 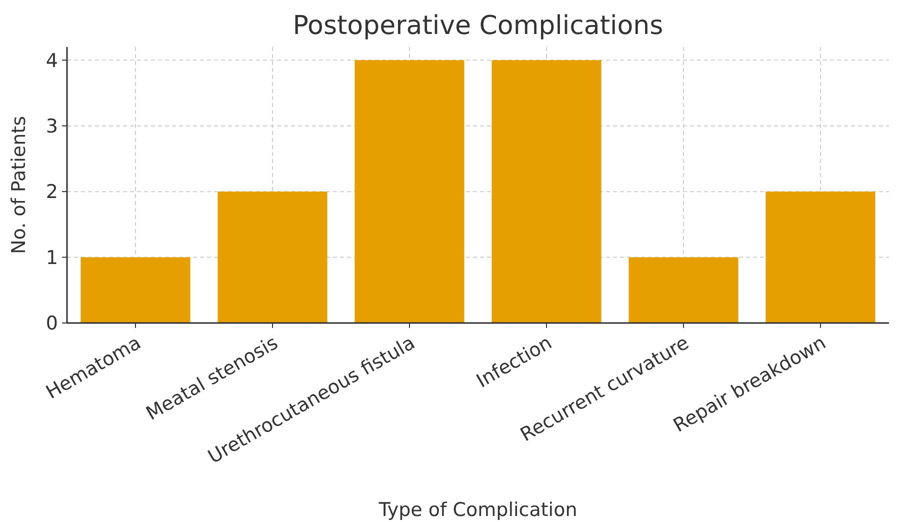 What do you see at coordinates (52, 257) in the screenshot?
I see `y-tick-label: 1` at bounding box center [52, 257].